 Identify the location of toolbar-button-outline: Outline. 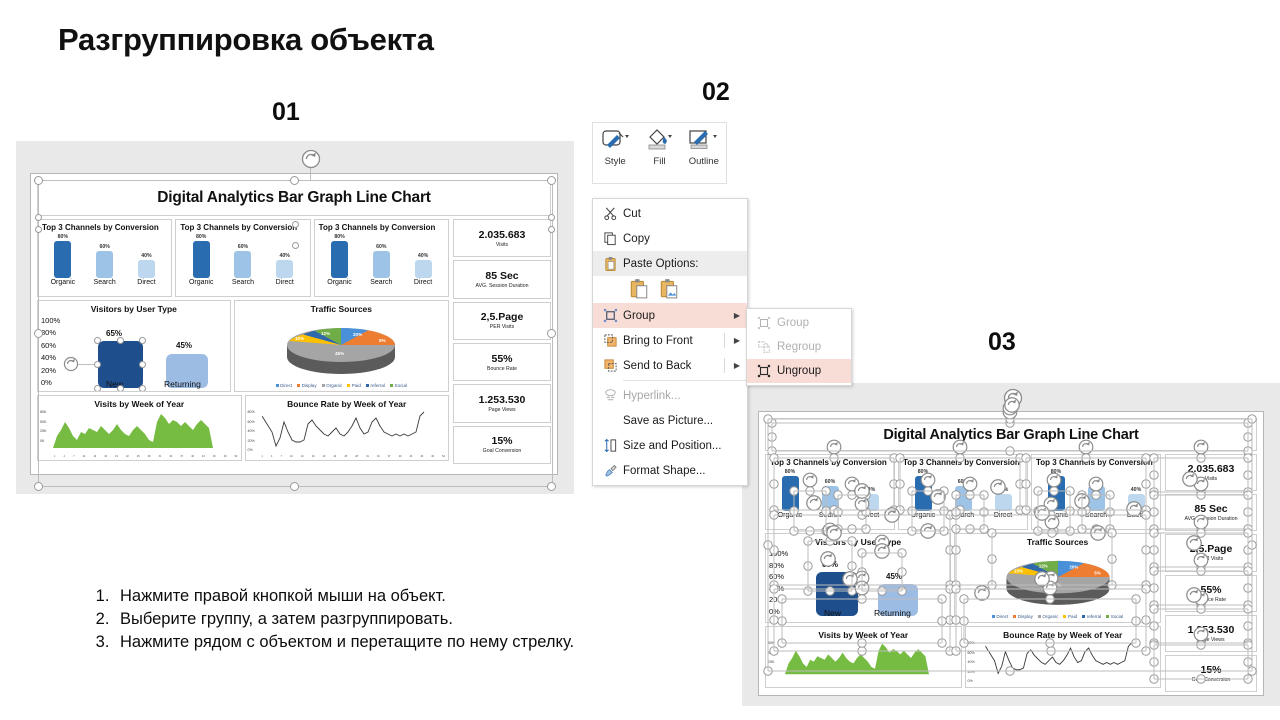
(704, 147).